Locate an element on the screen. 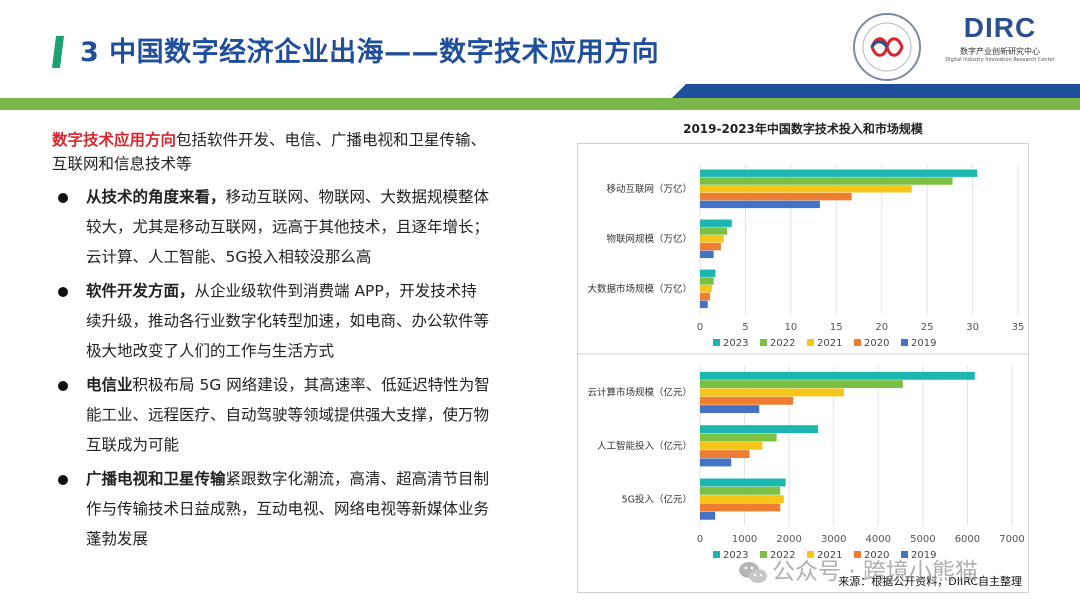  x-tick-label: 10 is located at coordinates (790, 327).